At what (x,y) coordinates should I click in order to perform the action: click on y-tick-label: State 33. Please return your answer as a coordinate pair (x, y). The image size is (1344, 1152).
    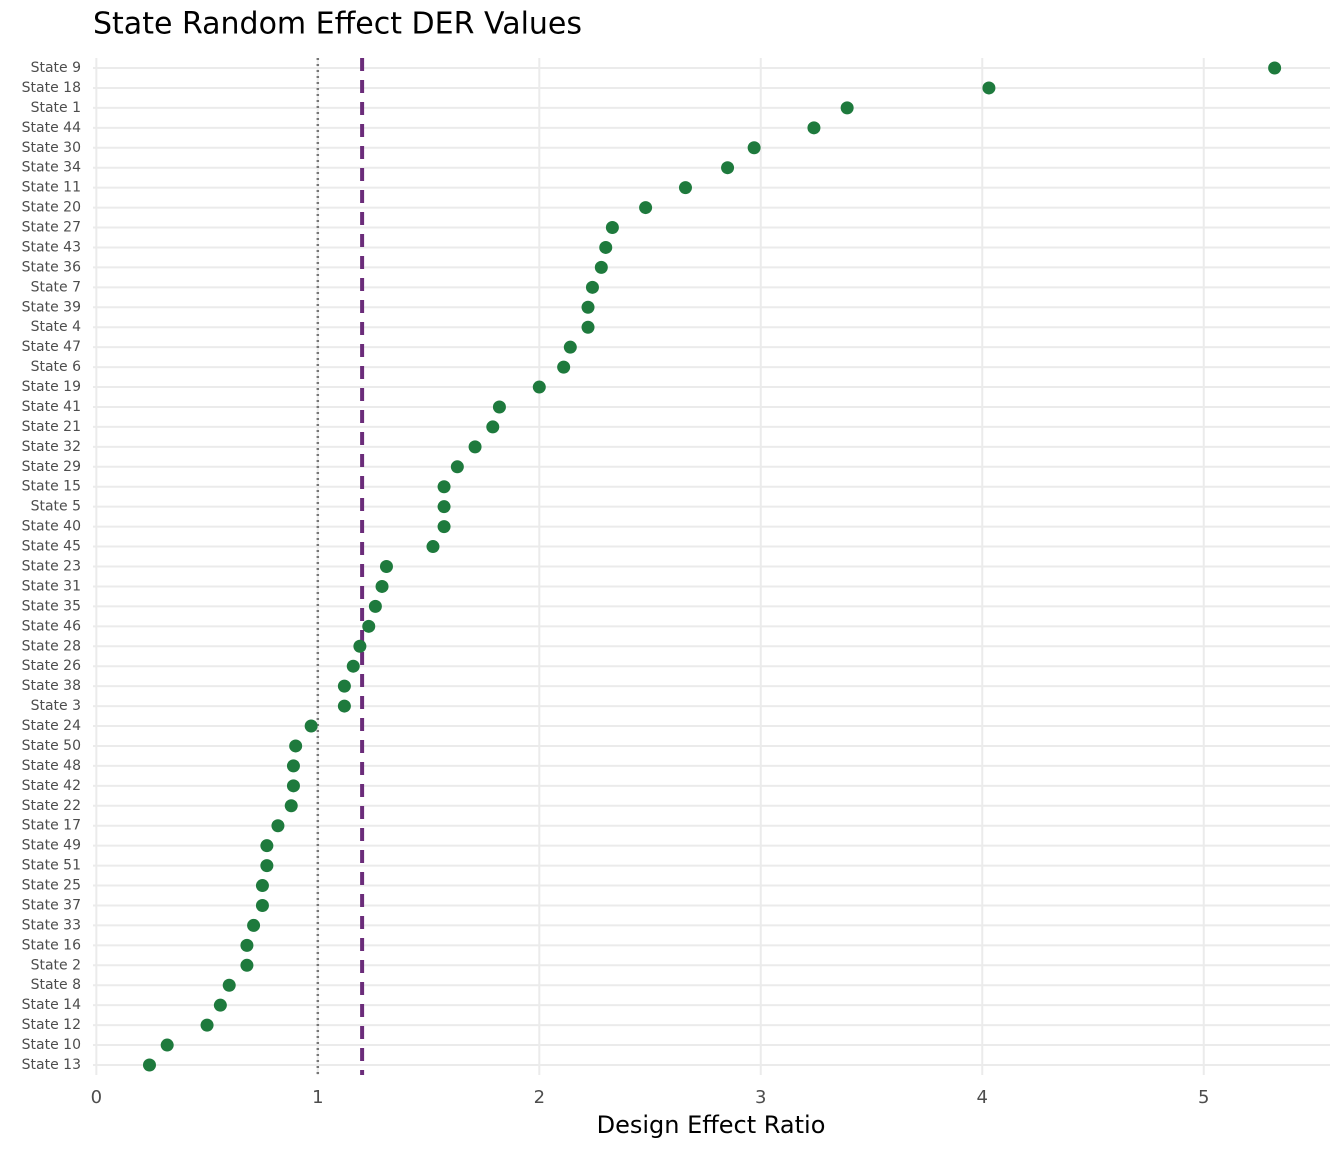
    Looking at the image, I should click on (51, 925).